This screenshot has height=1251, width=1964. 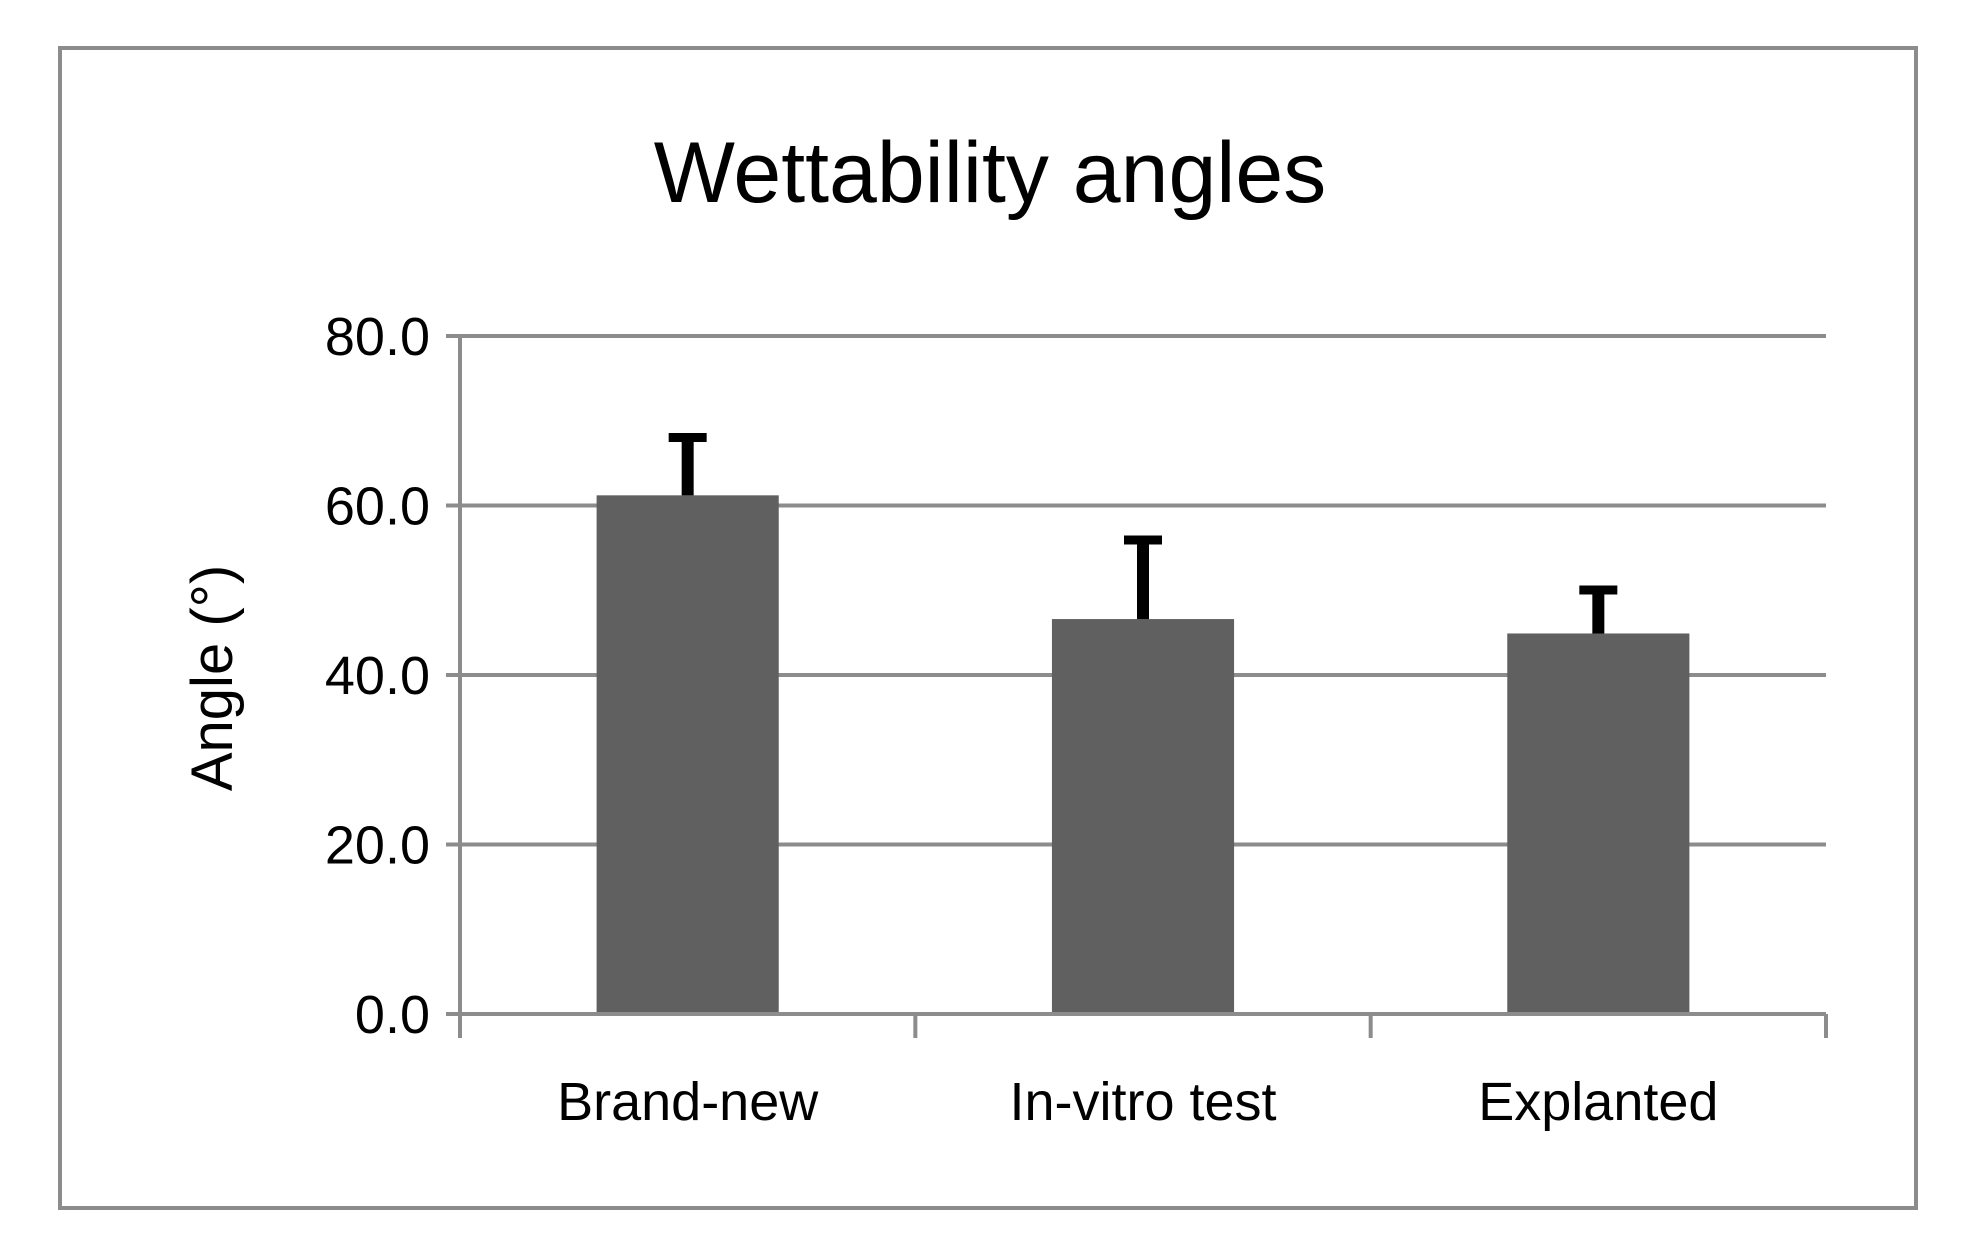 What do you see at coordinates (377, 507) in the screenshot?
I see `y-tick-label: 60.0` at bounding box center [377, 507].